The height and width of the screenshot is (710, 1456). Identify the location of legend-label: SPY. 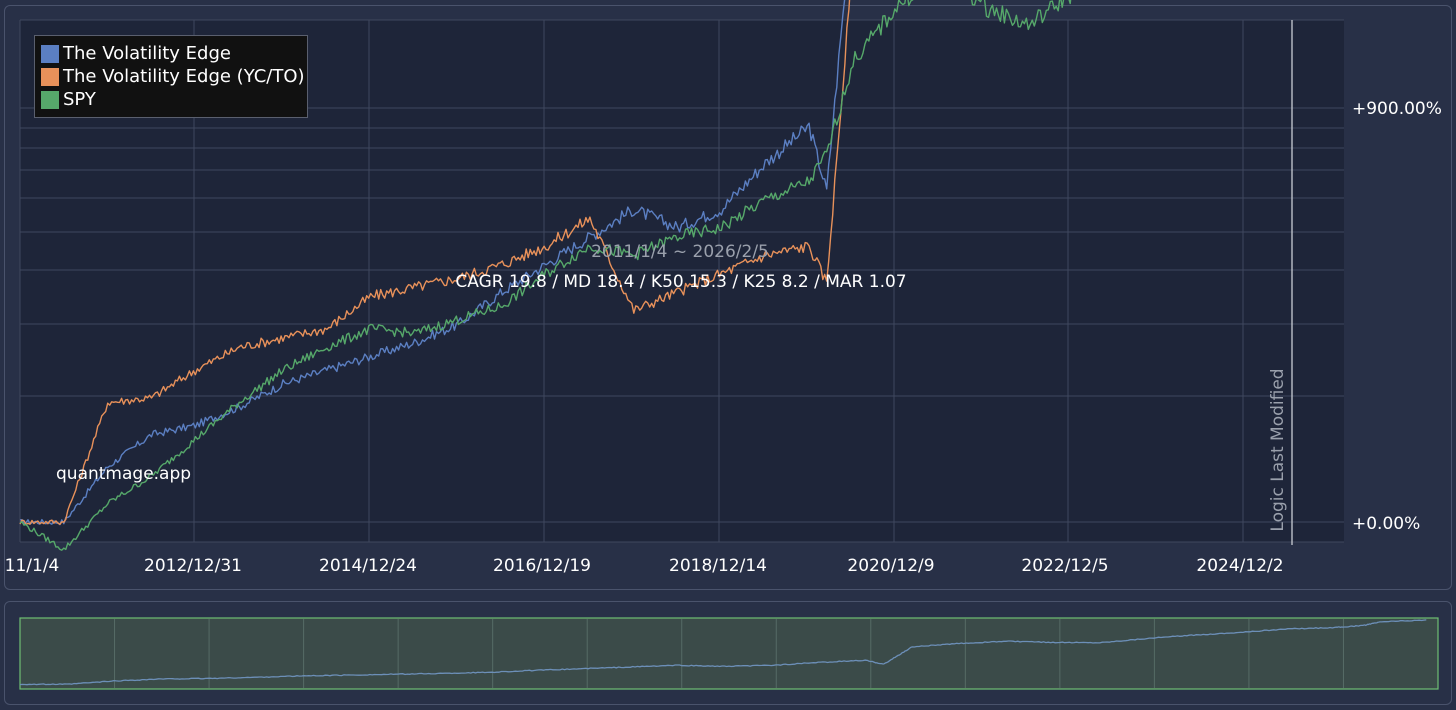
(79, 99).